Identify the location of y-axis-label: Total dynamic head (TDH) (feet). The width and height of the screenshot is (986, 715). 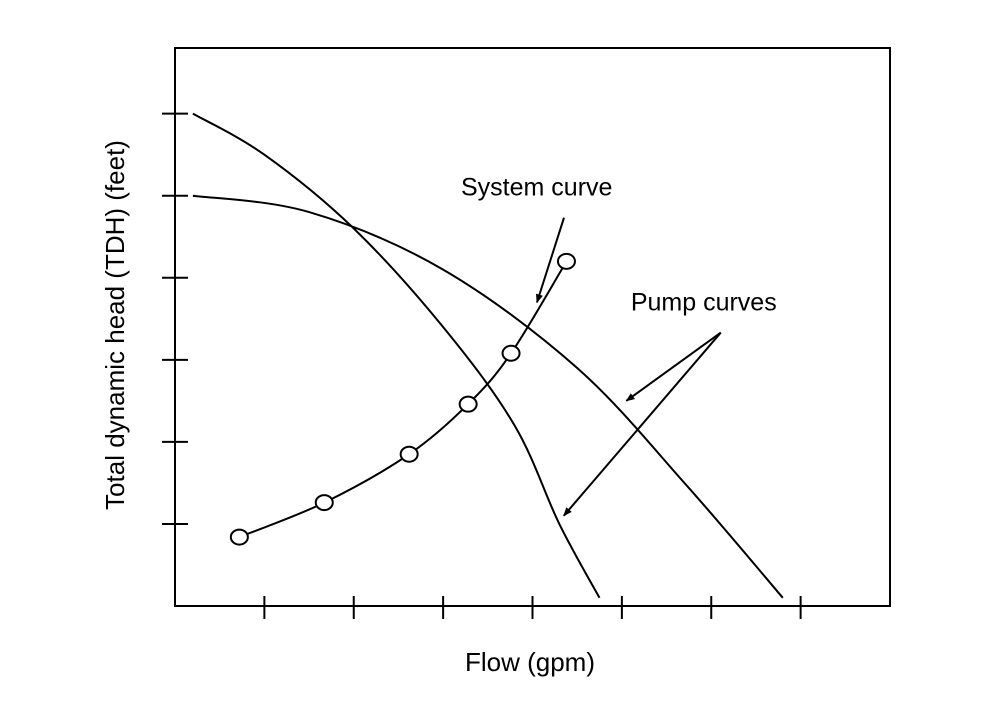
(115, 325).